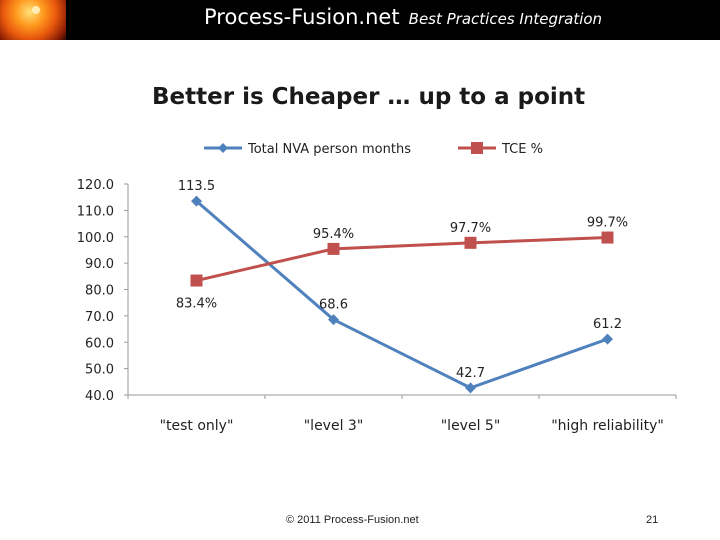 The width and height of the screenshot is (720, 540). Describe the element at coordinates (477, 148) in the screenshot. I see `legend-marker-square` at that location.